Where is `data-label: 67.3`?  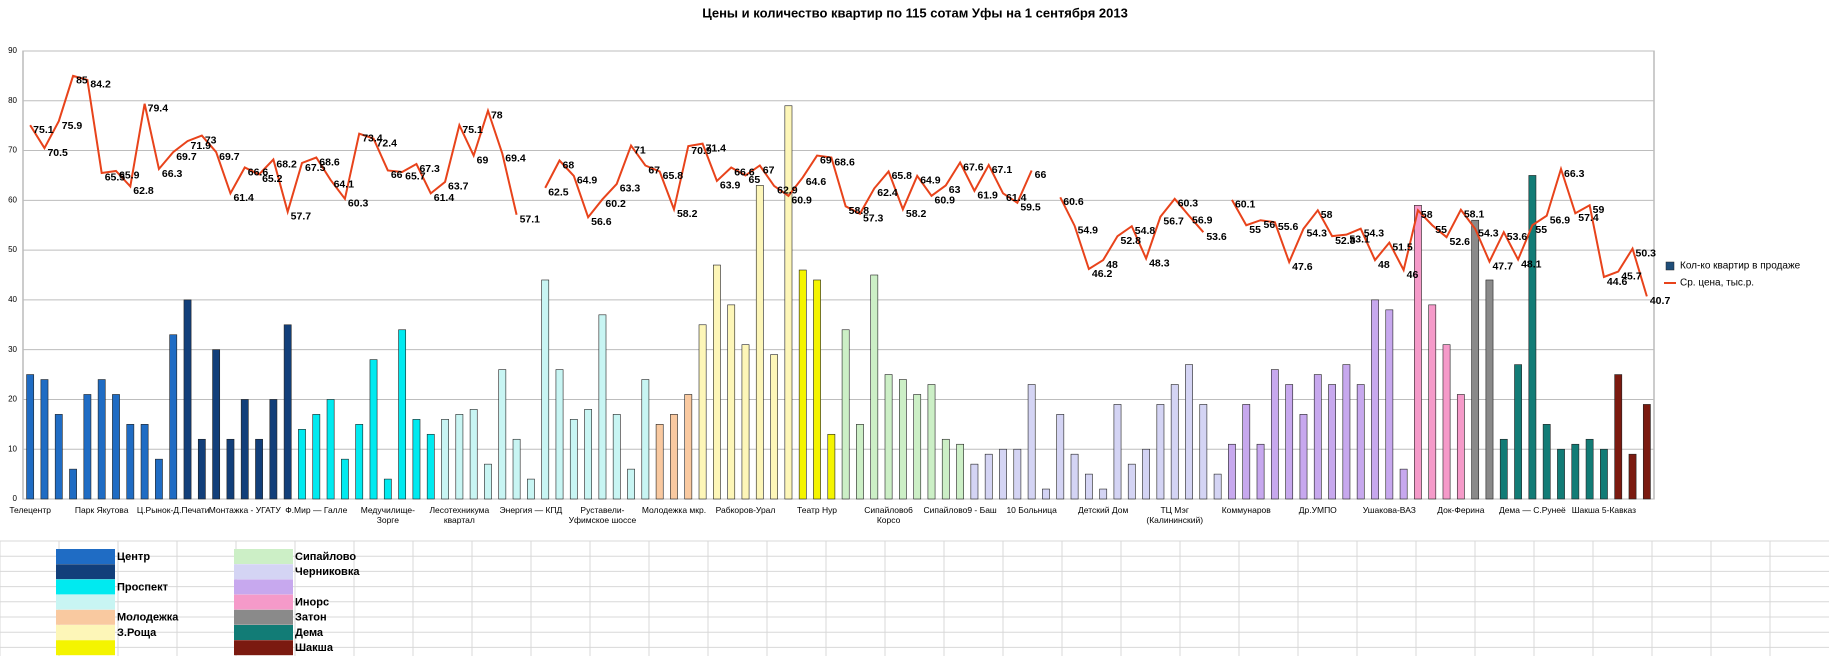
data-label: 67.3 is located at coordinates (429, 169).